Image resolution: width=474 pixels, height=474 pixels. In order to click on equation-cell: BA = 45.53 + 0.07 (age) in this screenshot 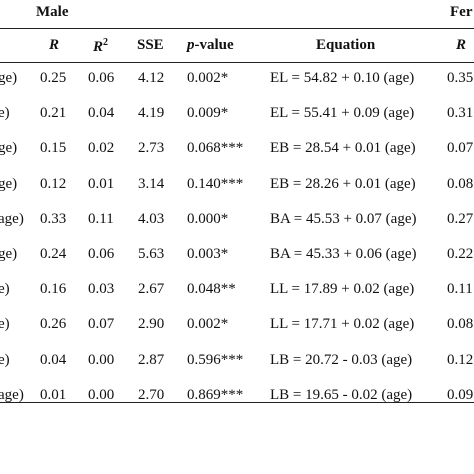, I will do `click(343, 219)`.